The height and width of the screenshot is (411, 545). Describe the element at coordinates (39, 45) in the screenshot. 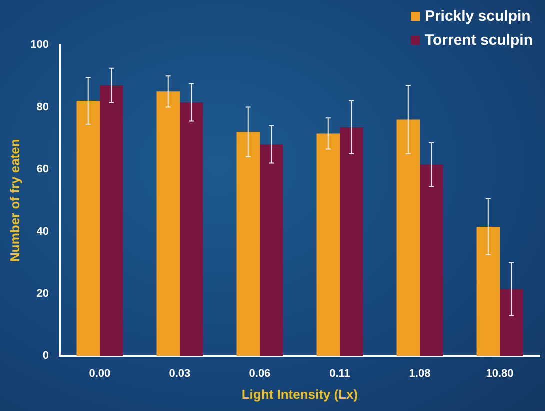

I see `y-tick-label: 100` at that location.